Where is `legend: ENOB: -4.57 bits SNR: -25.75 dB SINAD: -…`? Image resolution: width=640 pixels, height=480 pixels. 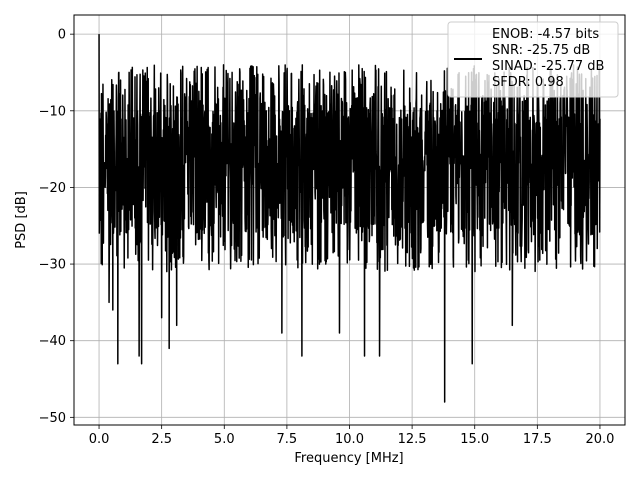 legend: ENOB: -4.57 bits SNR: -25.75 dB SINAD: -… is located at coordinates (533, 59).